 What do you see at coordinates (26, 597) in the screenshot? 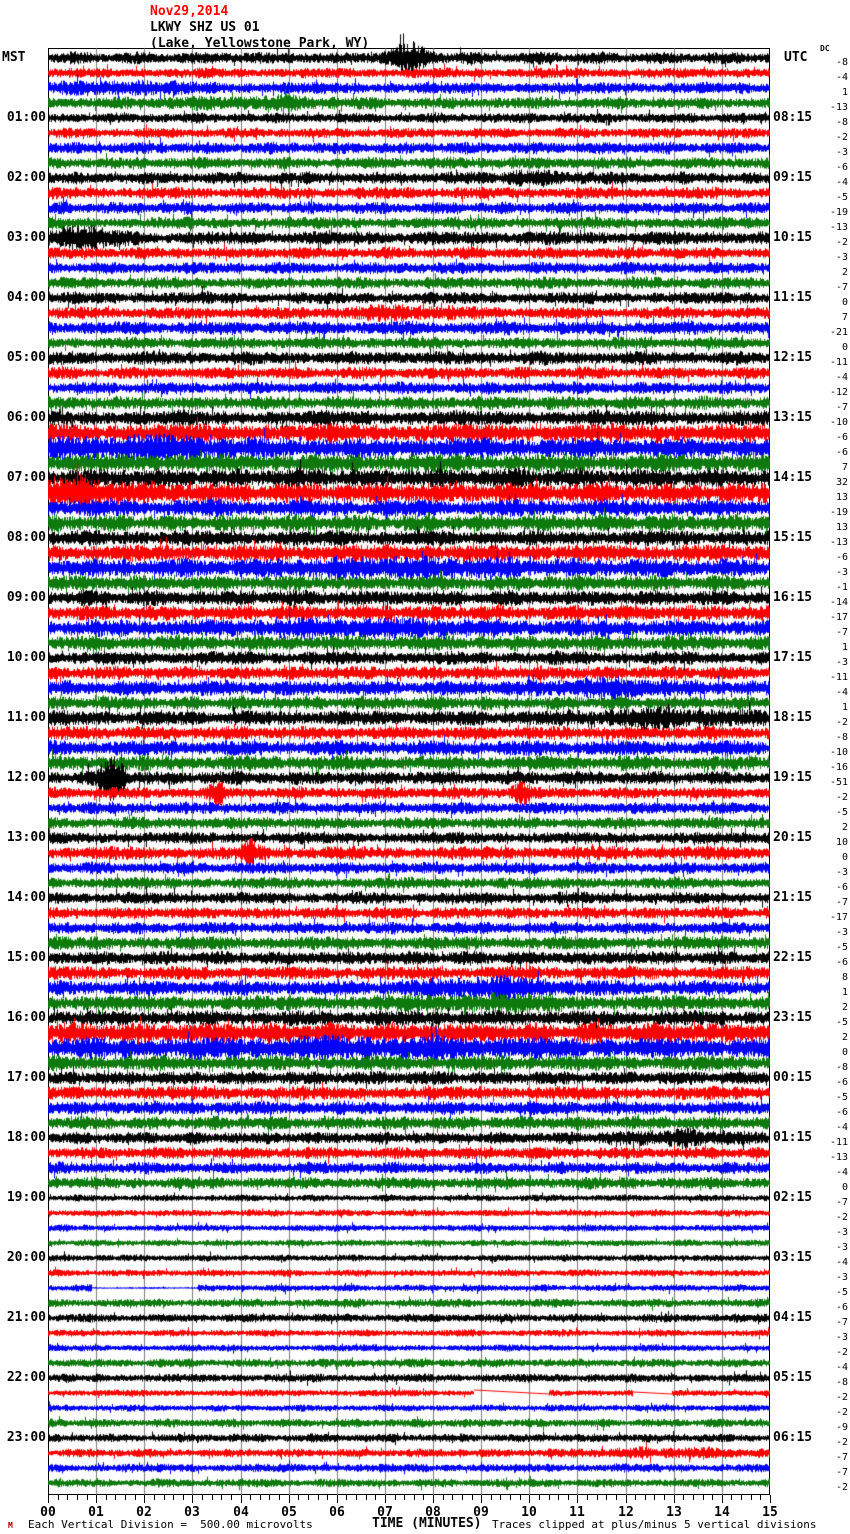
I see `mst-hour-label: 09:00` at bounding box center [26, 597].